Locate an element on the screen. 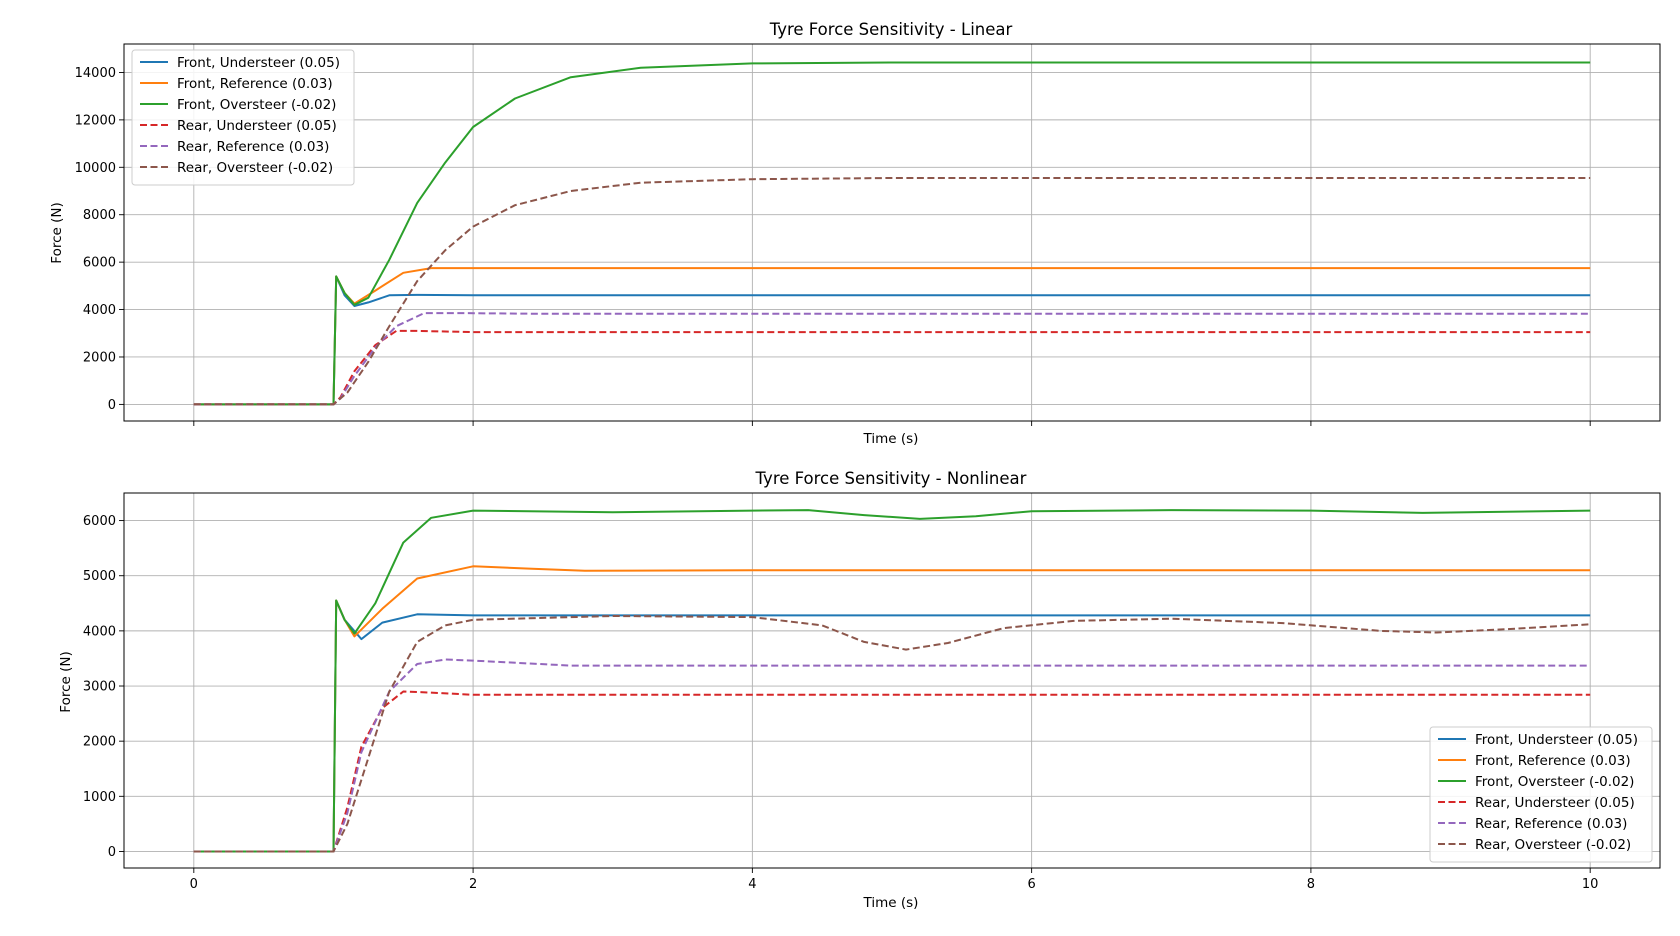 This screenshot has width=1680, height=936. nonlinear-chart-ylabel: Force (N) is located at coordinates (66, 681).